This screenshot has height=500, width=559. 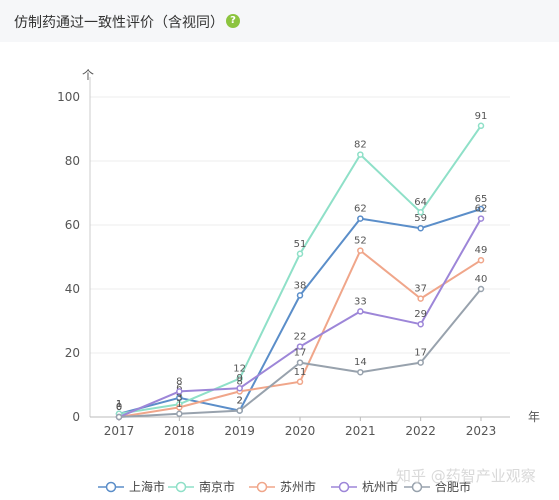 I want to click on legend-label-4: 杭州市, so click(x=380, y=486).